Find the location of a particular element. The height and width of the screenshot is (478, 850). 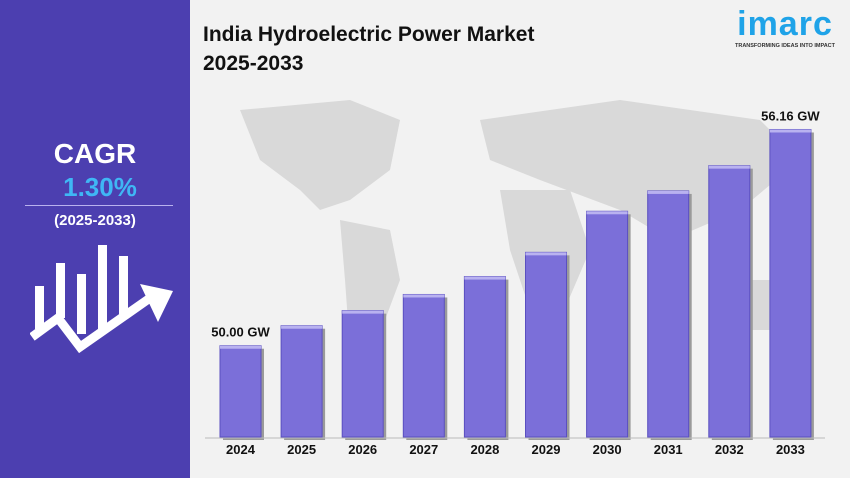

bar-2031 is located at coordinates (668, 314).